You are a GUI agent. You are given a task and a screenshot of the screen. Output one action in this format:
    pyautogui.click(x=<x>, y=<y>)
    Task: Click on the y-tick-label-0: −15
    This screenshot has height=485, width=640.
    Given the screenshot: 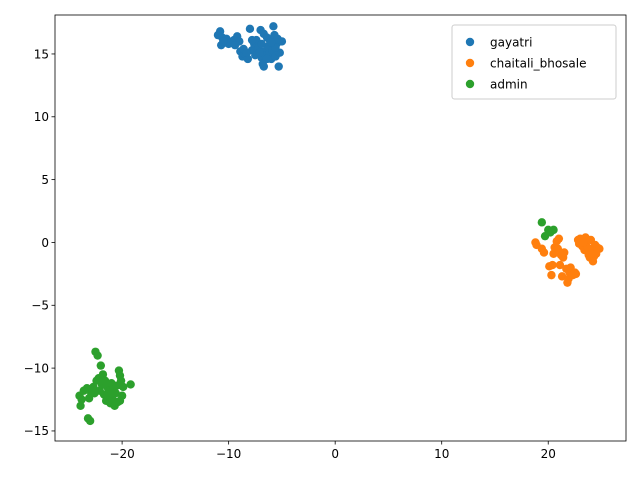 What is the action you would take?
    pyautogui.click(x=36, y=431)
    